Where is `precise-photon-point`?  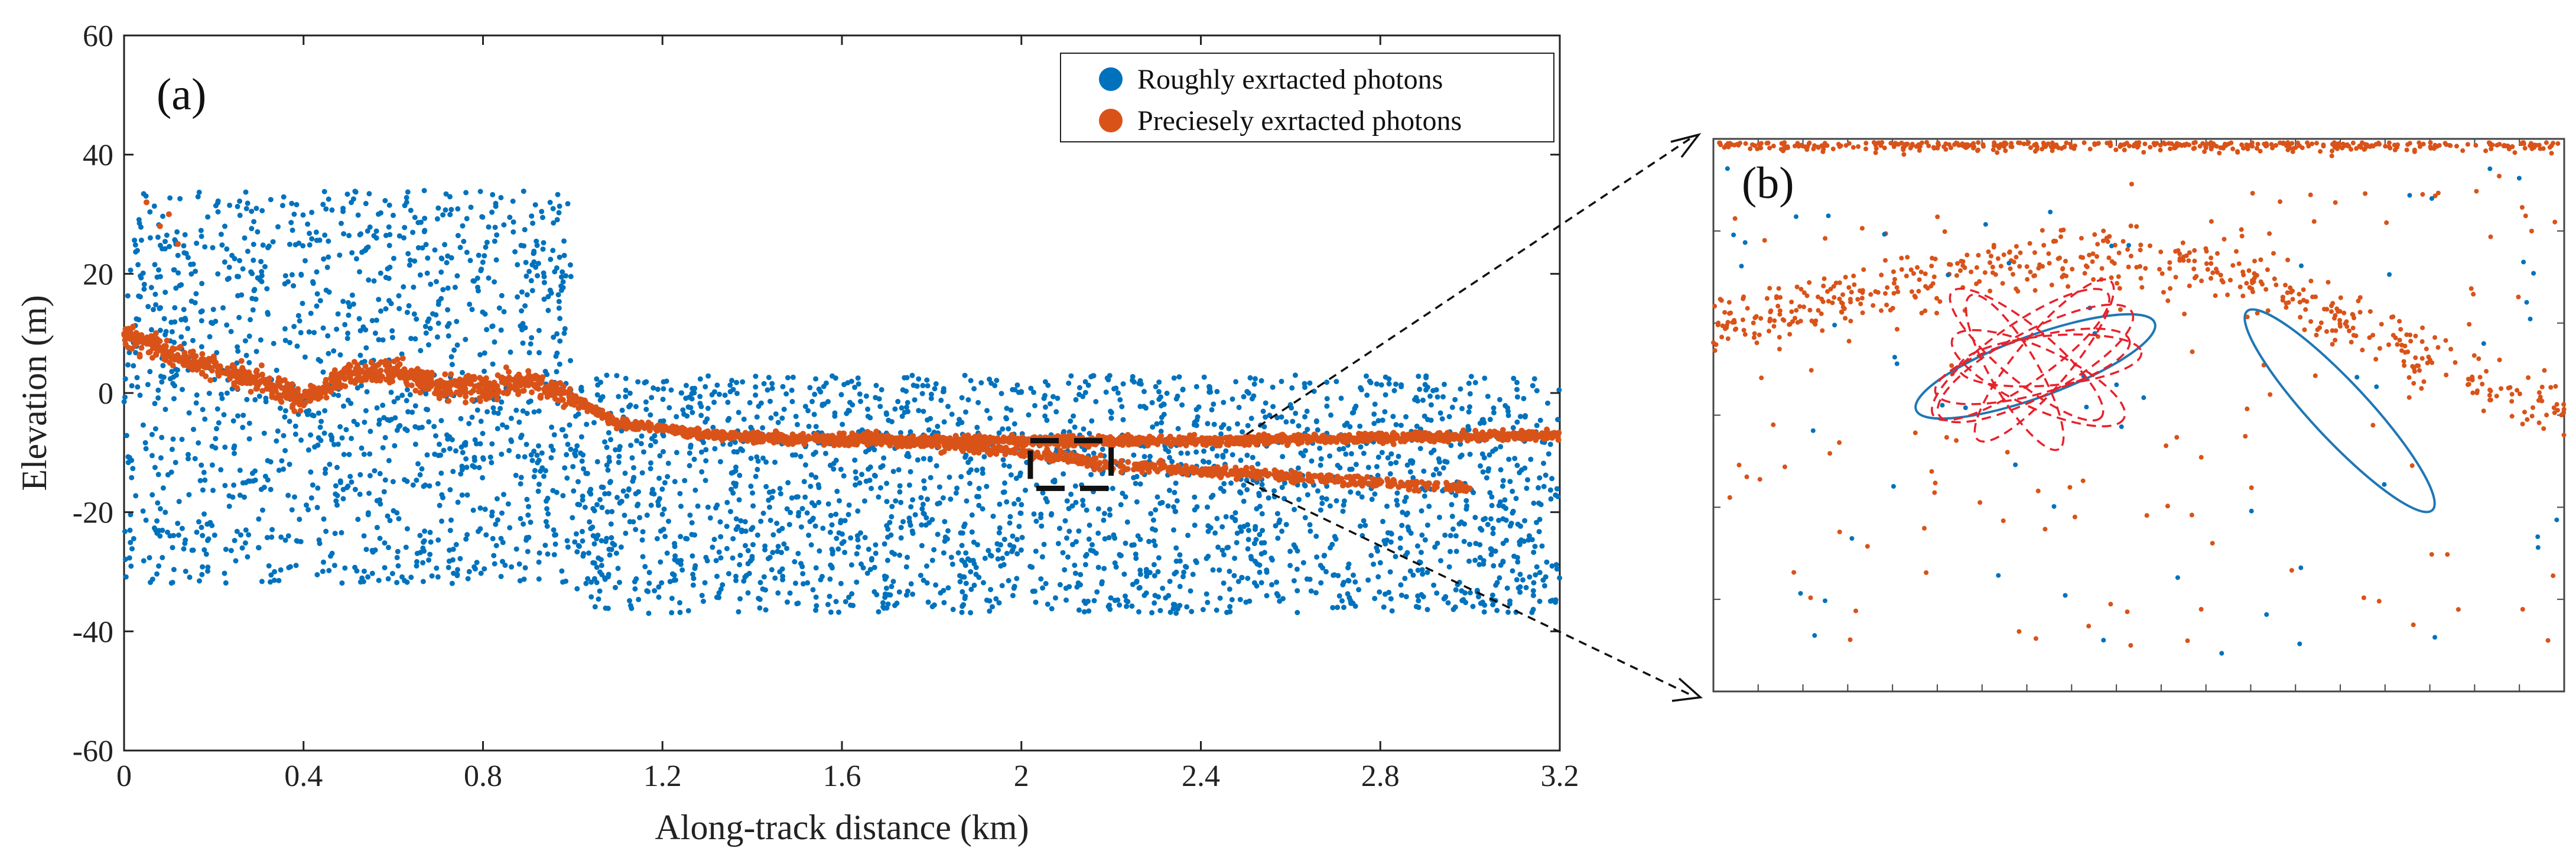
precise-photon-point is located at coordinates (415, 391).